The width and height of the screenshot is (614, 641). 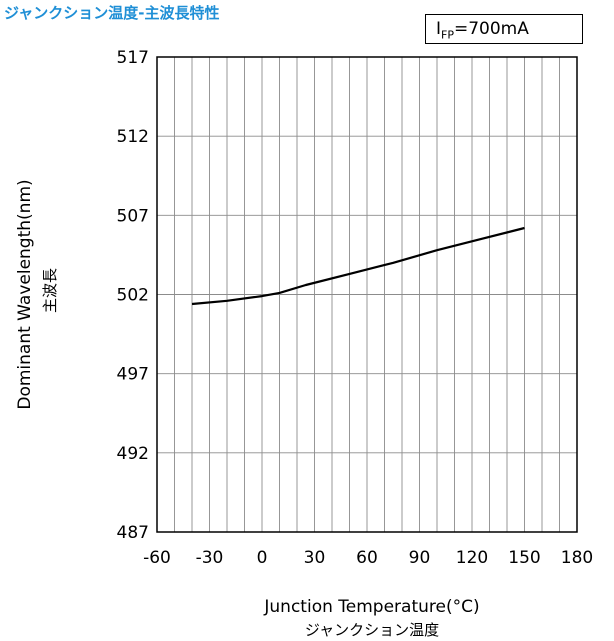 What do you see at coordinates (133, 375) in the screenshot?
I see `y-tick-label: 497` at bounding box center [133, 375].